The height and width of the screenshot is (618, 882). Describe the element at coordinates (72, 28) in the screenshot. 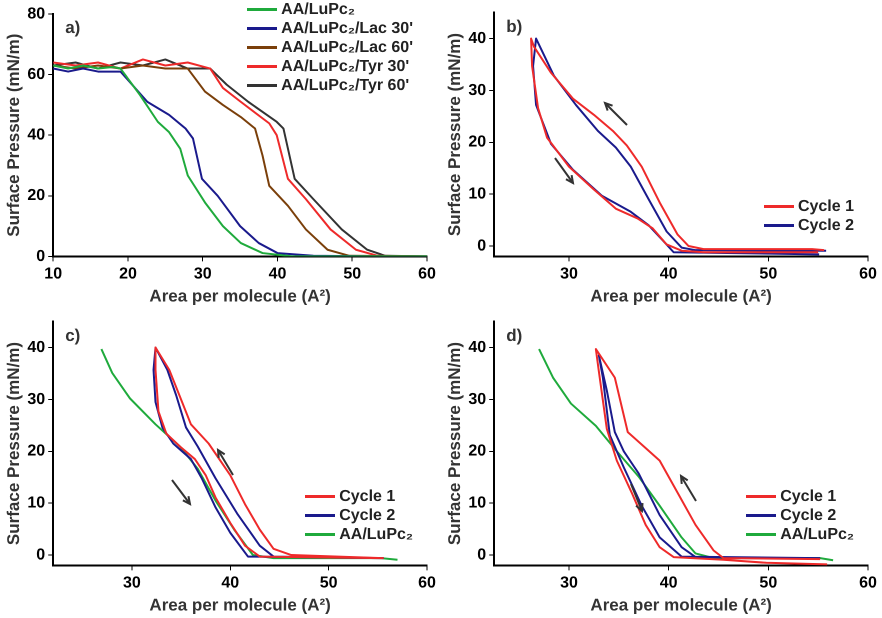

I see `chart-title: a)` at that location.